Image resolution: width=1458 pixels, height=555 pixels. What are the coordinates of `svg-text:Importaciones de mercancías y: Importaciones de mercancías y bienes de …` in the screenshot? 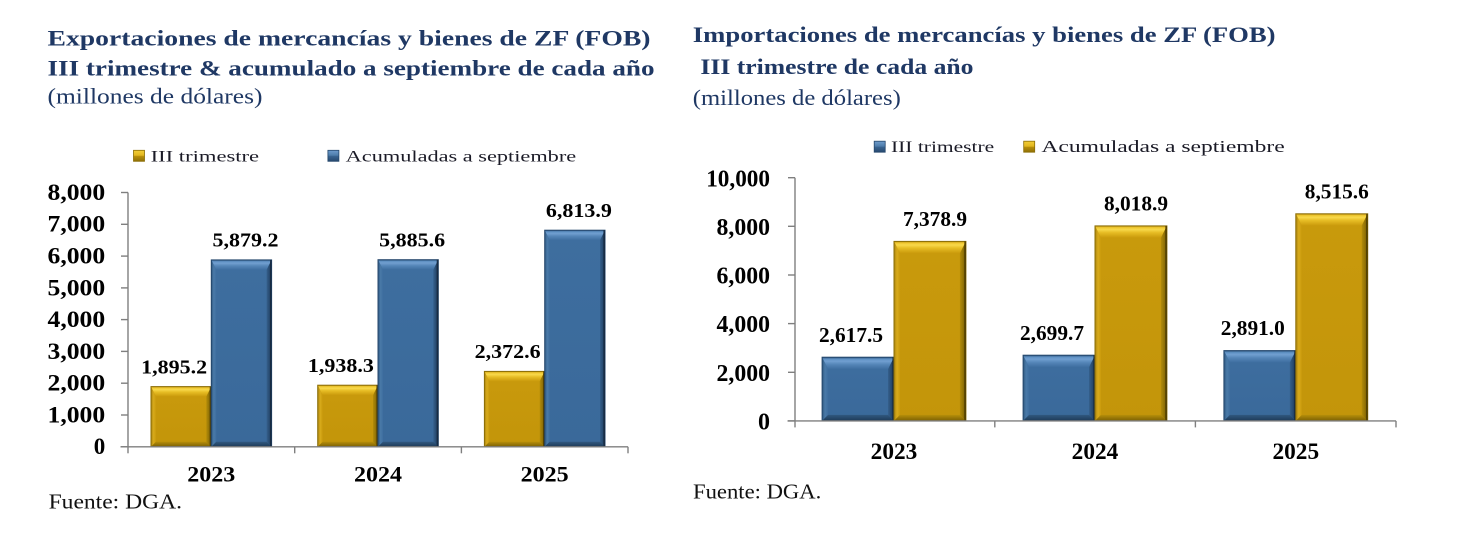 It's located at (984, 34).